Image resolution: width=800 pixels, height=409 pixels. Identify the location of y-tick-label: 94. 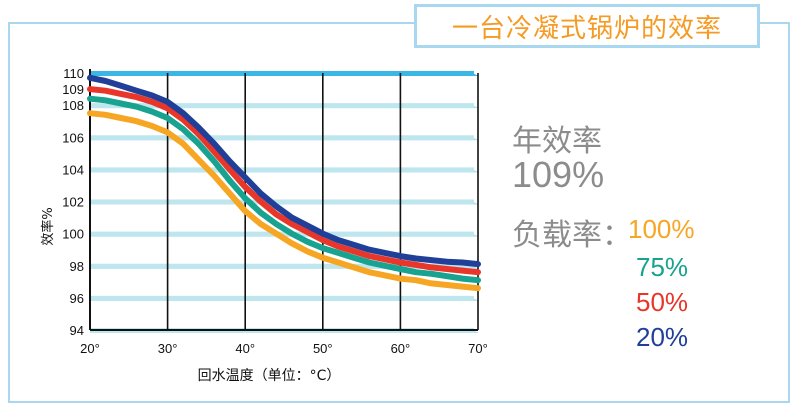
(77, 330).